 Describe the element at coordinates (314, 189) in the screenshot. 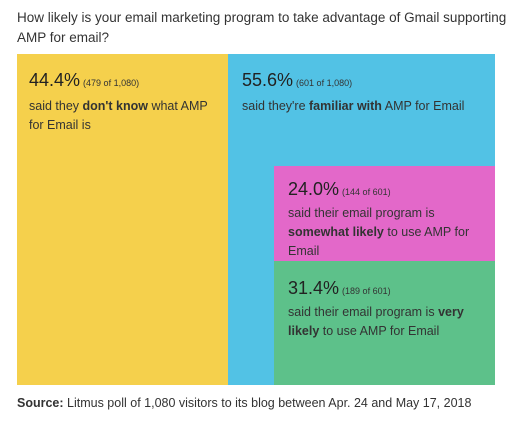

I see `percent-label: 24.0%` at that location.